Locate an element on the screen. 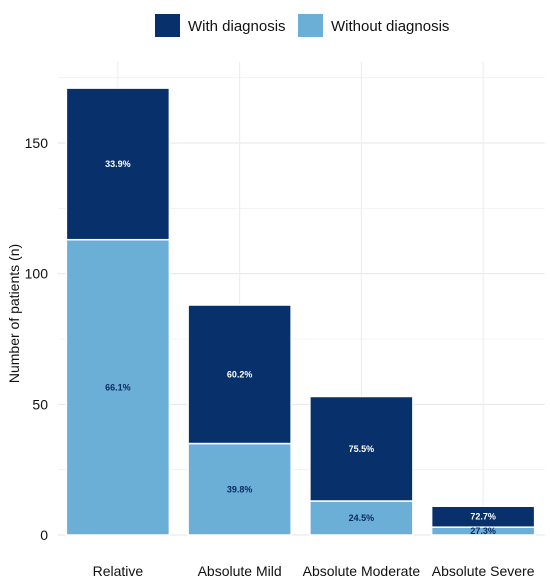 The height and width of the screenshot is (587, 550). legend-label: With diagnosis is located at coordinates (237, 26).